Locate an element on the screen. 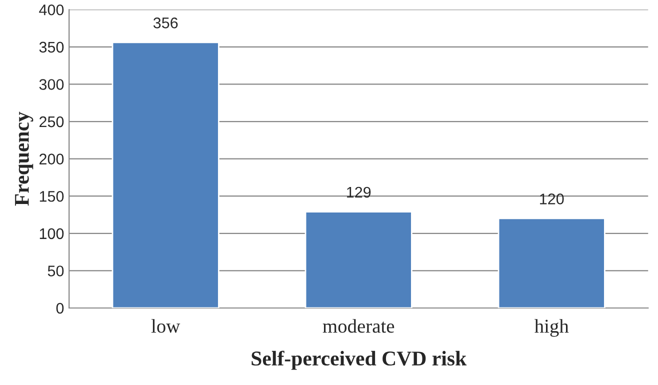  y-axis-title: Frequency is located at coordinates (24, 159).